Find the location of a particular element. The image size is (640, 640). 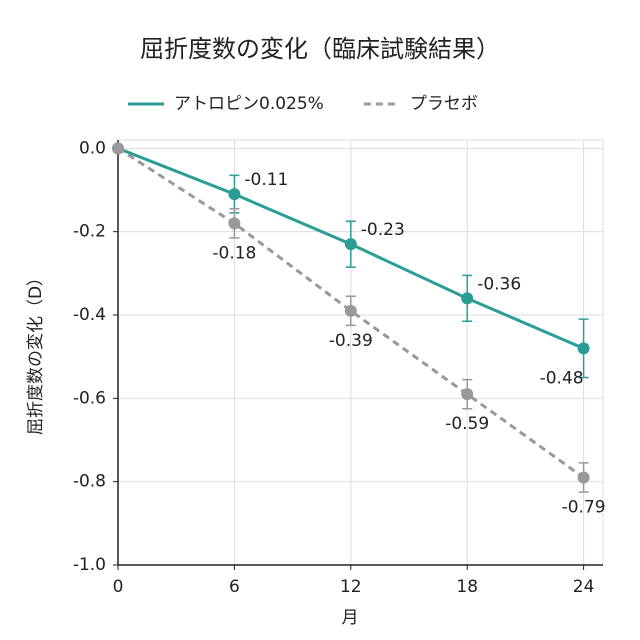

chart-title: 屈折度数の変化（臨床試験結果） is located at coordinates (320, 49).